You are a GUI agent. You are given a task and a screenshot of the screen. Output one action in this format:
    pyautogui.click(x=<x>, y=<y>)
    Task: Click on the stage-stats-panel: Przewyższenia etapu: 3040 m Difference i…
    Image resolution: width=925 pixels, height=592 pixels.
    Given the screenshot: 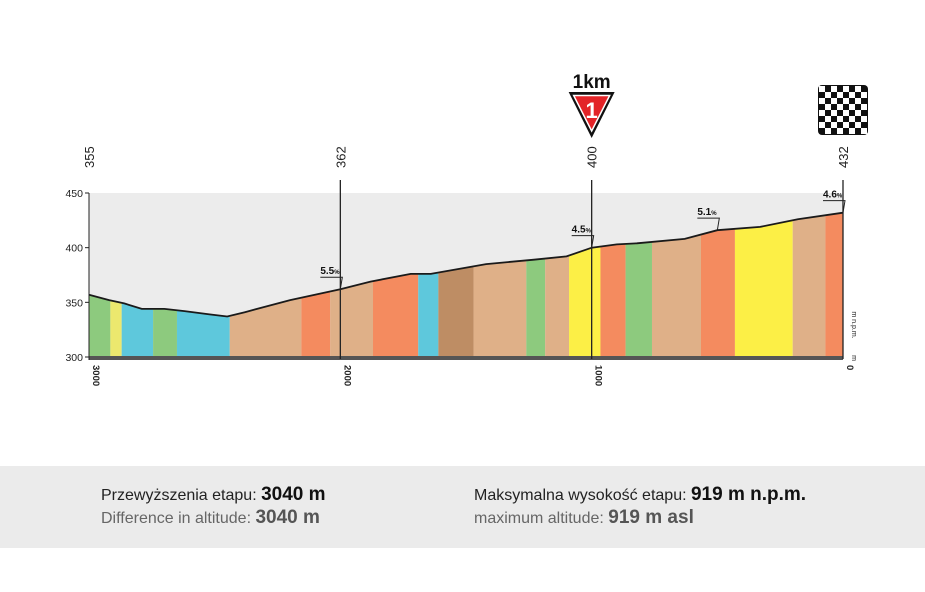 What is the action you would take?
    pyautogui.click(x=462, y=507)
    